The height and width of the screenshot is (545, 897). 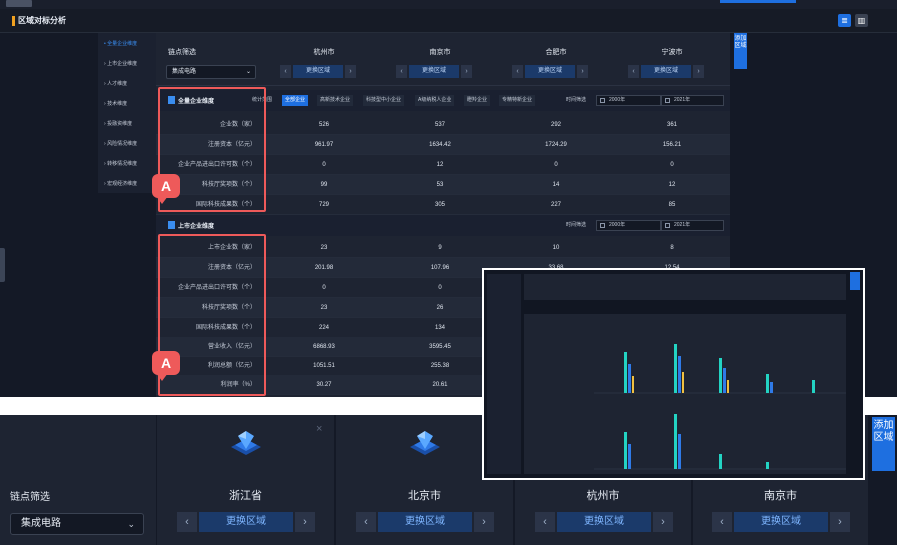 I want to click on chip-sme: 科技型中小企业, so click(x=384, y=100).